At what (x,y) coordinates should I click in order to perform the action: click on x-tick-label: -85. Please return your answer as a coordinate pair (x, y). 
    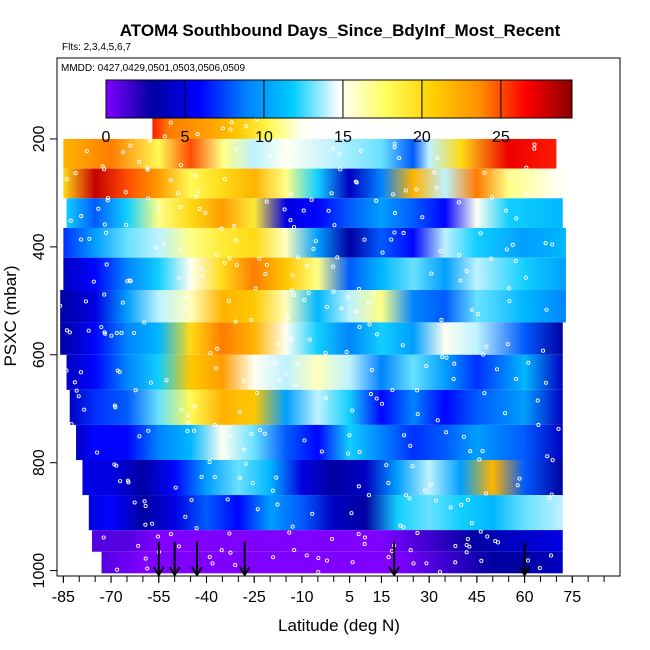
    Looking at the image, I should click on (63, 597).